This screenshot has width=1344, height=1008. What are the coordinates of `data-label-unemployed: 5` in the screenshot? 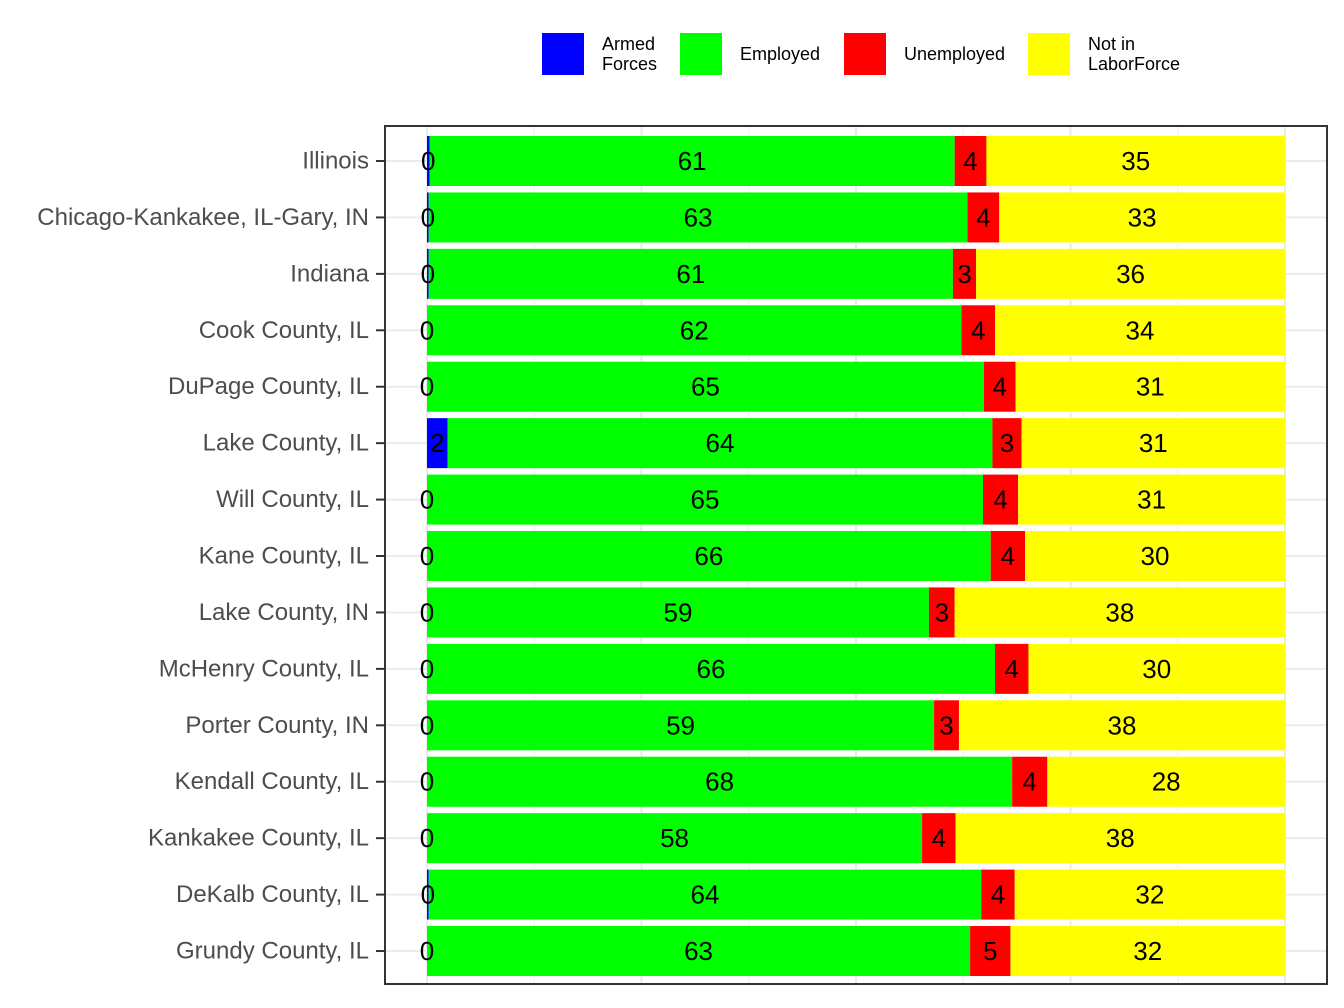 It's located at (990, 951).